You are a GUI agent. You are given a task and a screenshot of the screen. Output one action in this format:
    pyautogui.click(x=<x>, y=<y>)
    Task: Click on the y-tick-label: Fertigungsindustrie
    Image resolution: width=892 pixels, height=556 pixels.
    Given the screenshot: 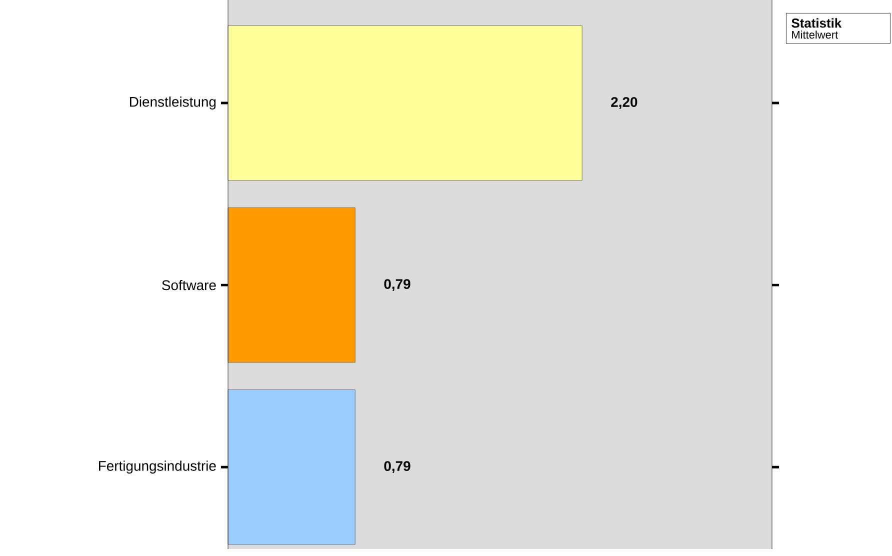 What is the action you would take?
    pyautogui.click(x=157, y=467)
    